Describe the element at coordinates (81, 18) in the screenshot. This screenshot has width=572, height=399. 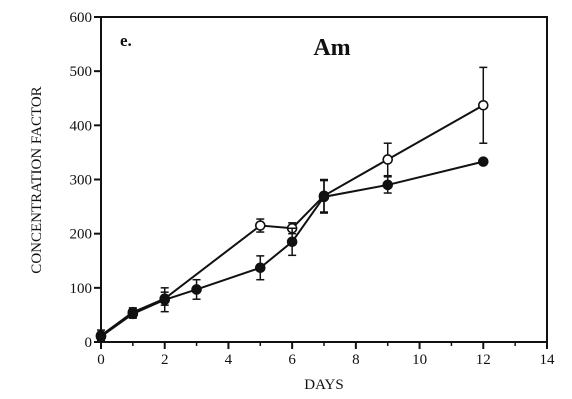
I see `y-tick-label: 600` at that location.